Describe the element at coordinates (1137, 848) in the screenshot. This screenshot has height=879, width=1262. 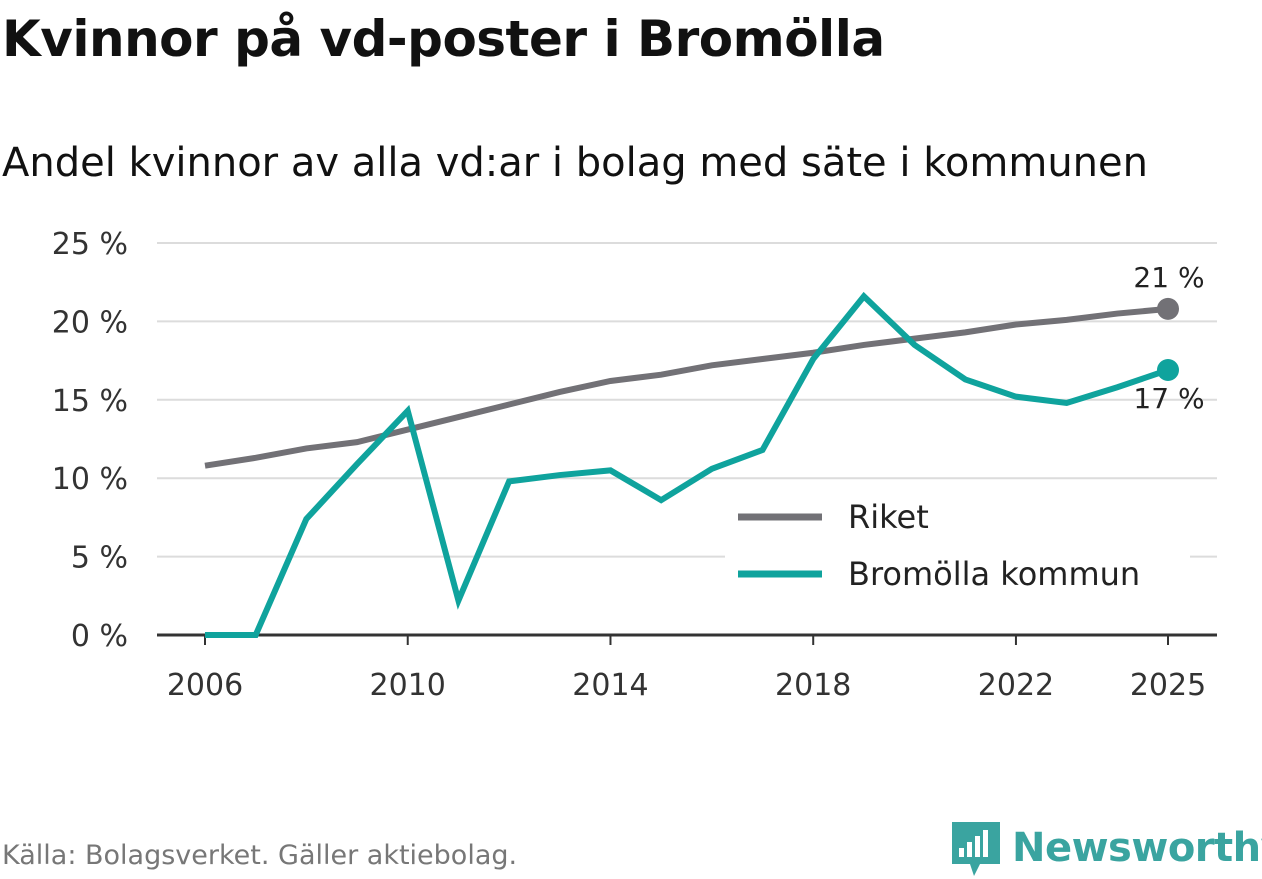
I see `brand-name: Newsworthy` at that location.